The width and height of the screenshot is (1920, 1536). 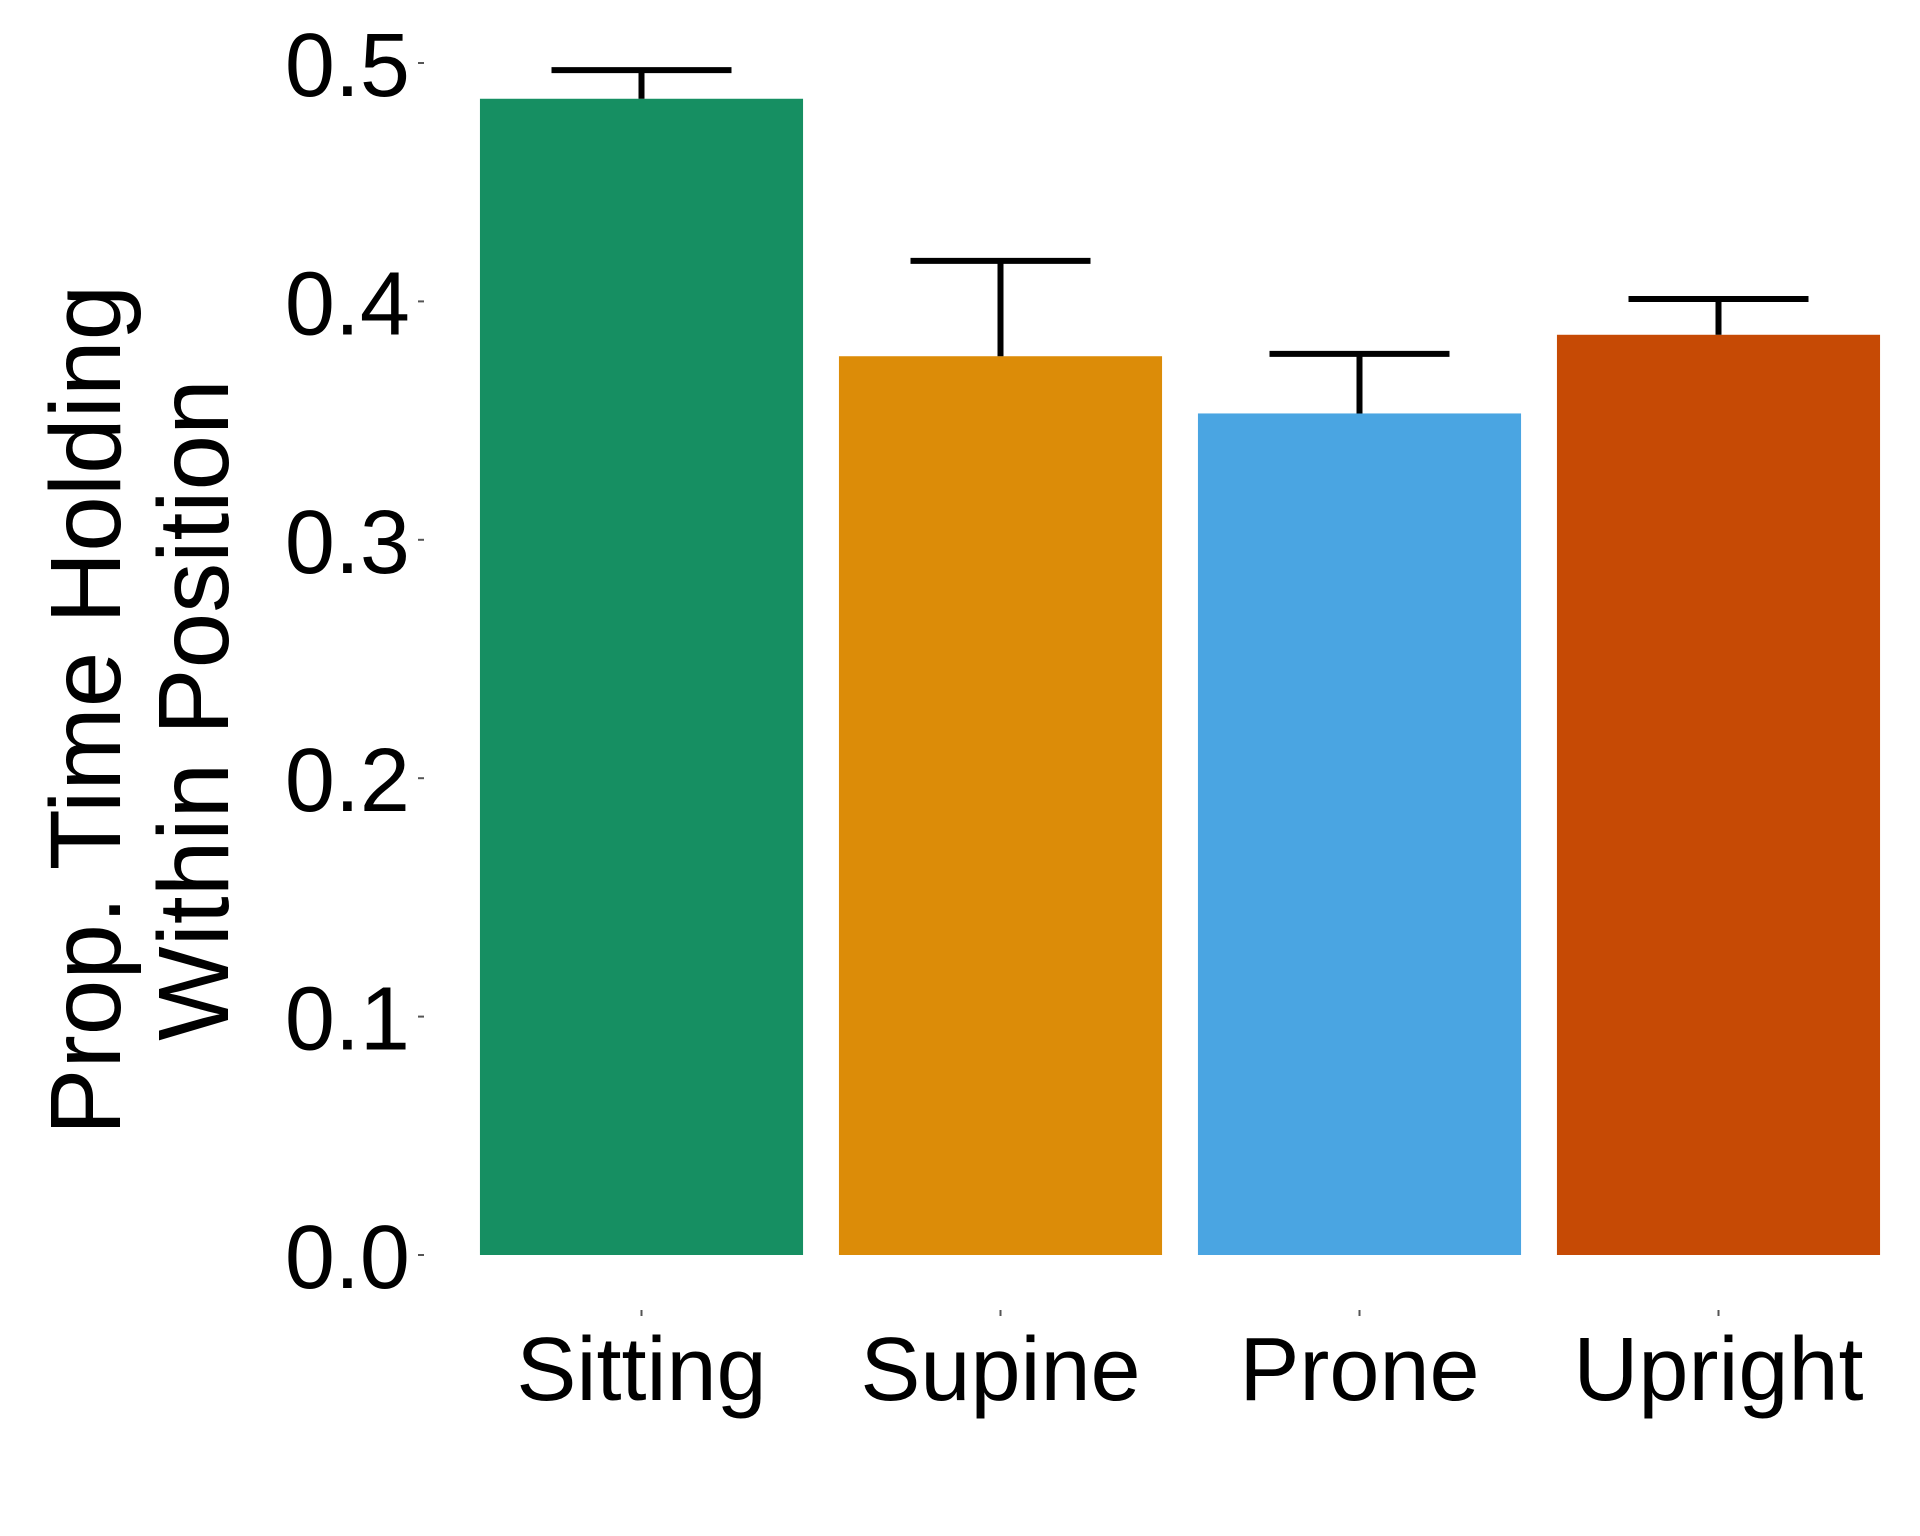 What do you see at coordinates (347, 543) in the screenshot?
I see `y-tick-label: 0.3` at bounding box center [347, 543].